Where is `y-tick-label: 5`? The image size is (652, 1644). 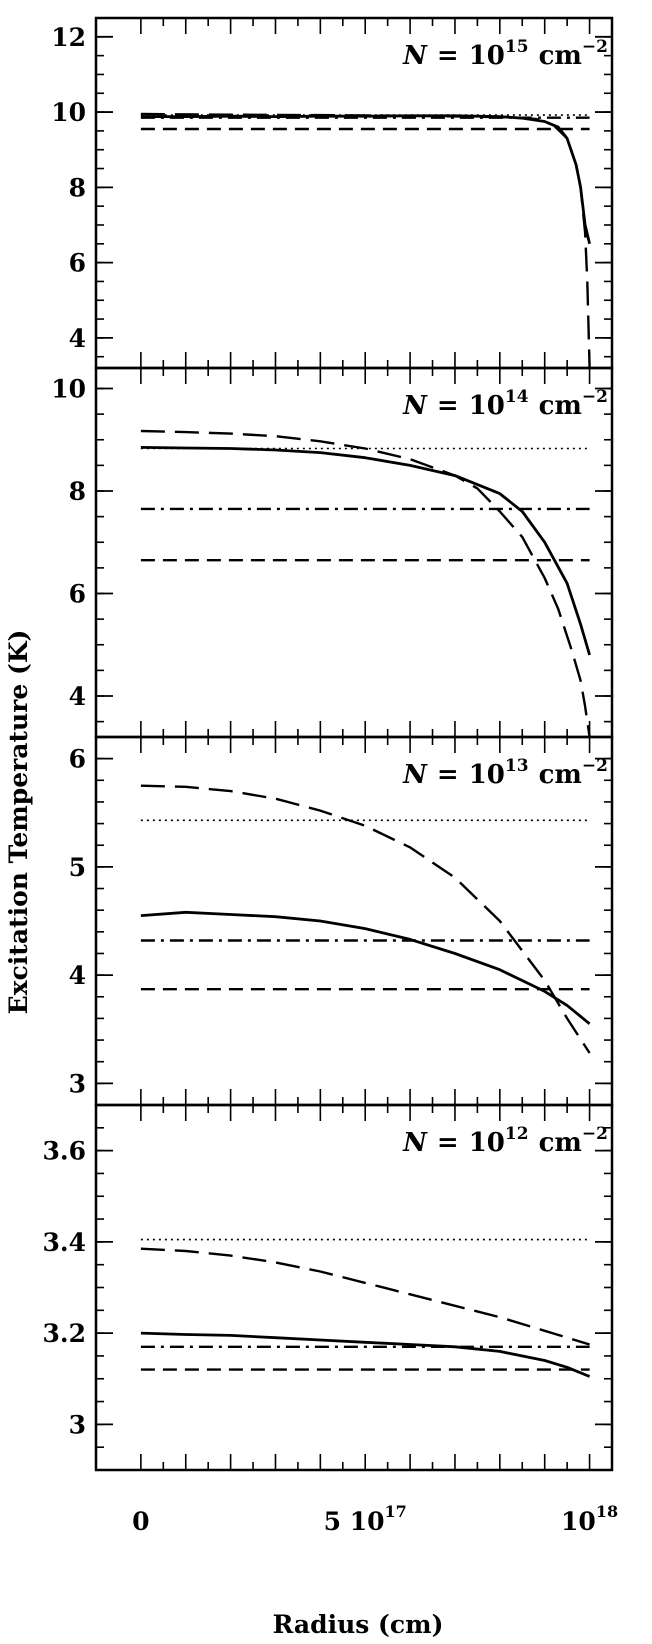
y-tick-label: 5 is located at coordinates (77, 867).